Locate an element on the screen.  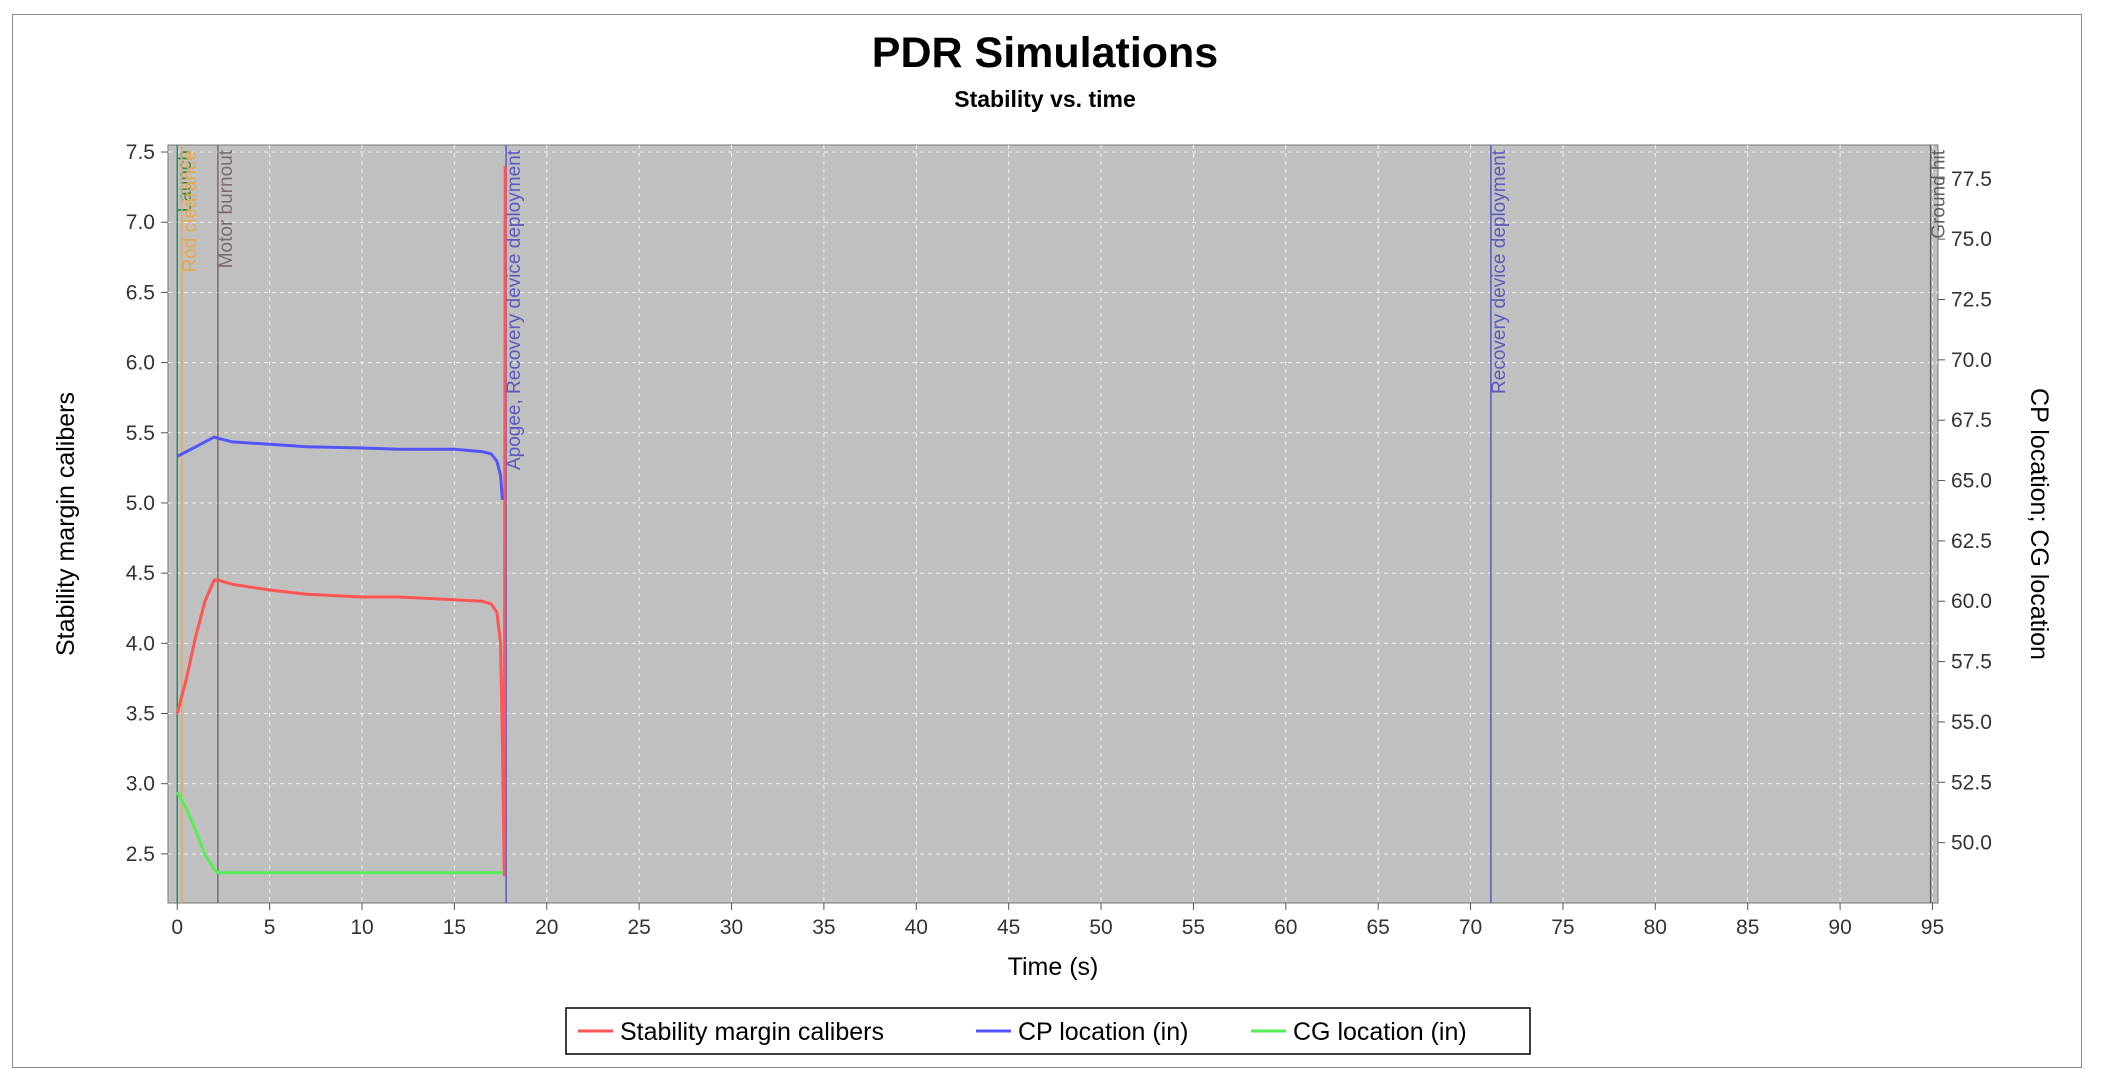
y-left-tick-label: 3.5 is located at coordinates (140, 714).